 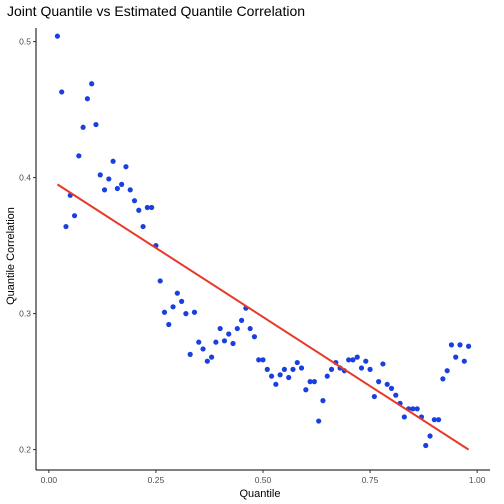 What do you see at coordinates (25, 314) in the screenshot?
I see `y-tick-label: 0.3` at bounding box center [25, 314].